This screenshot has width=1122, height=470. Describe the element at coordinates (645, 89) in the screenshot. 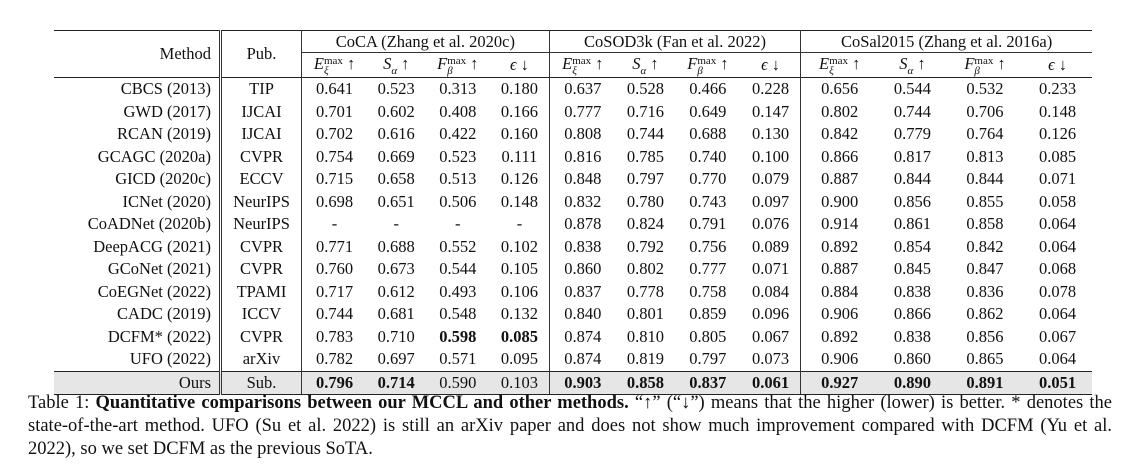

I see `value-cell: 0.528` at that location.